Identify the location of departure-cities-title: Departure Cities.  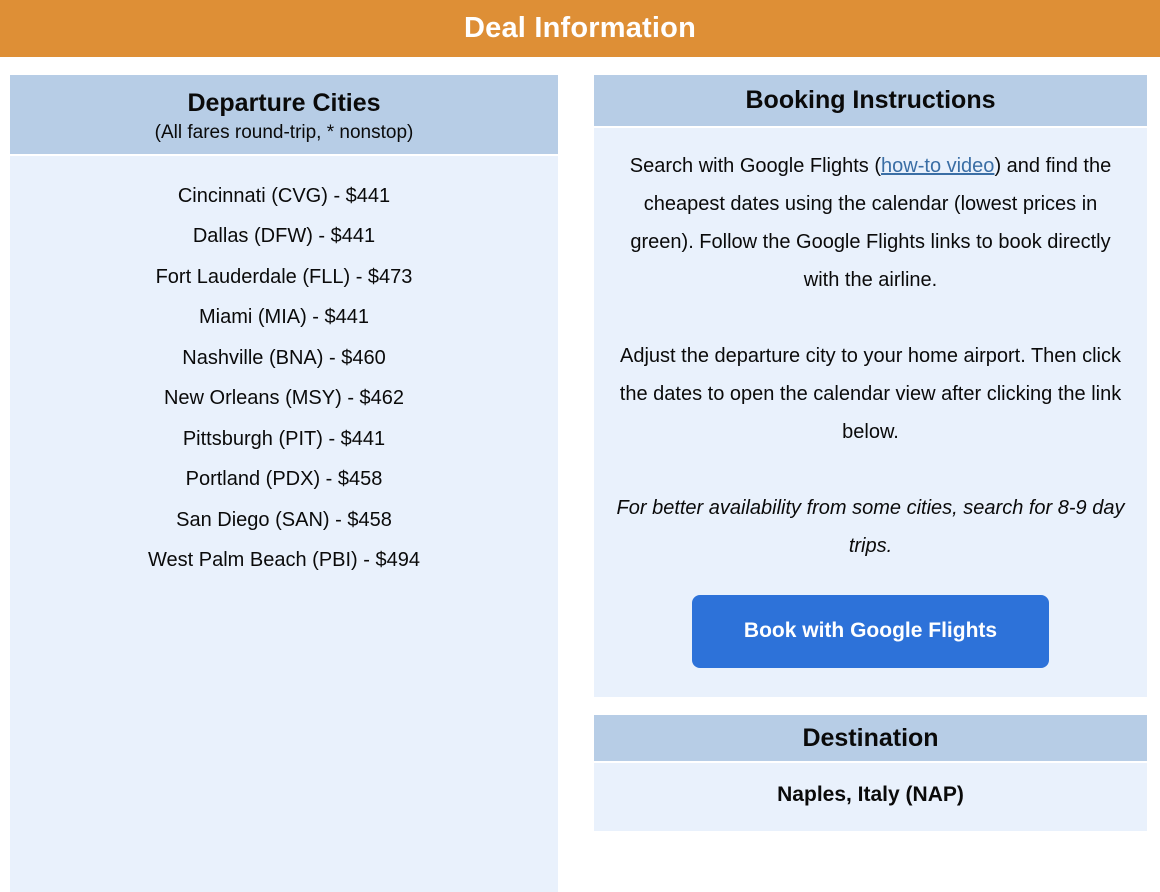
(284, 103).